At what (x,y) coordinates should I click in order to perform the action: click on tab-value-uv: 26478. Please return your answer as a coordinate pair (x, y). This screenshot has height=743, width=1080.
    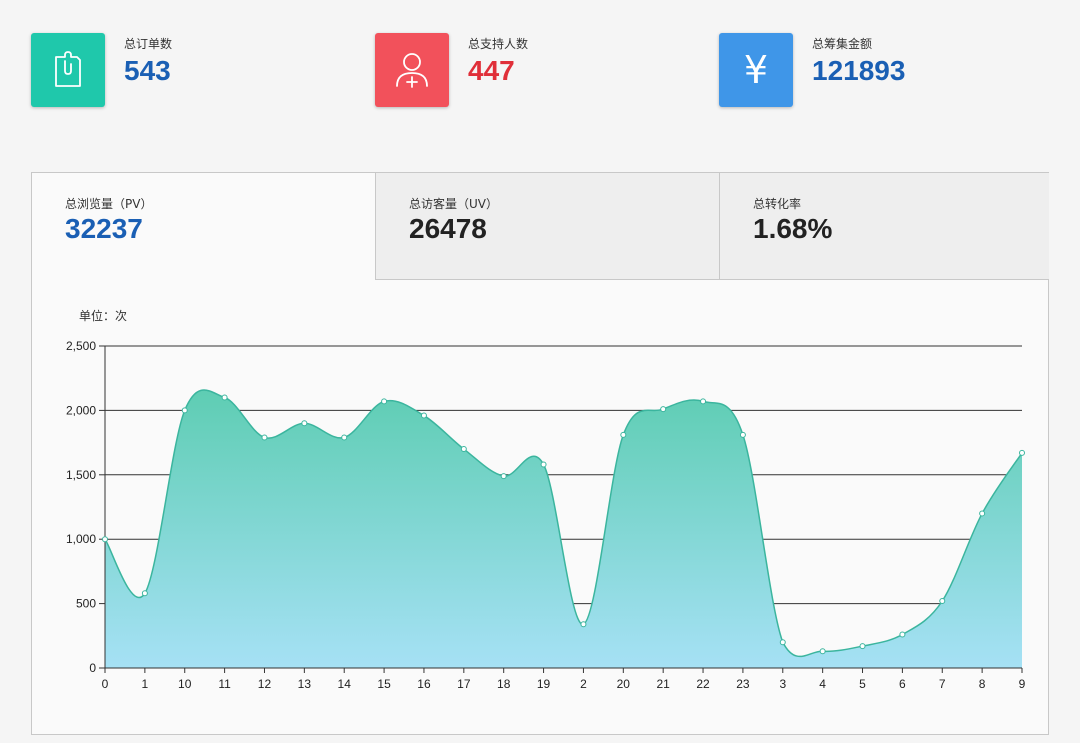
    Looking at the image, I should click on (448, 228).